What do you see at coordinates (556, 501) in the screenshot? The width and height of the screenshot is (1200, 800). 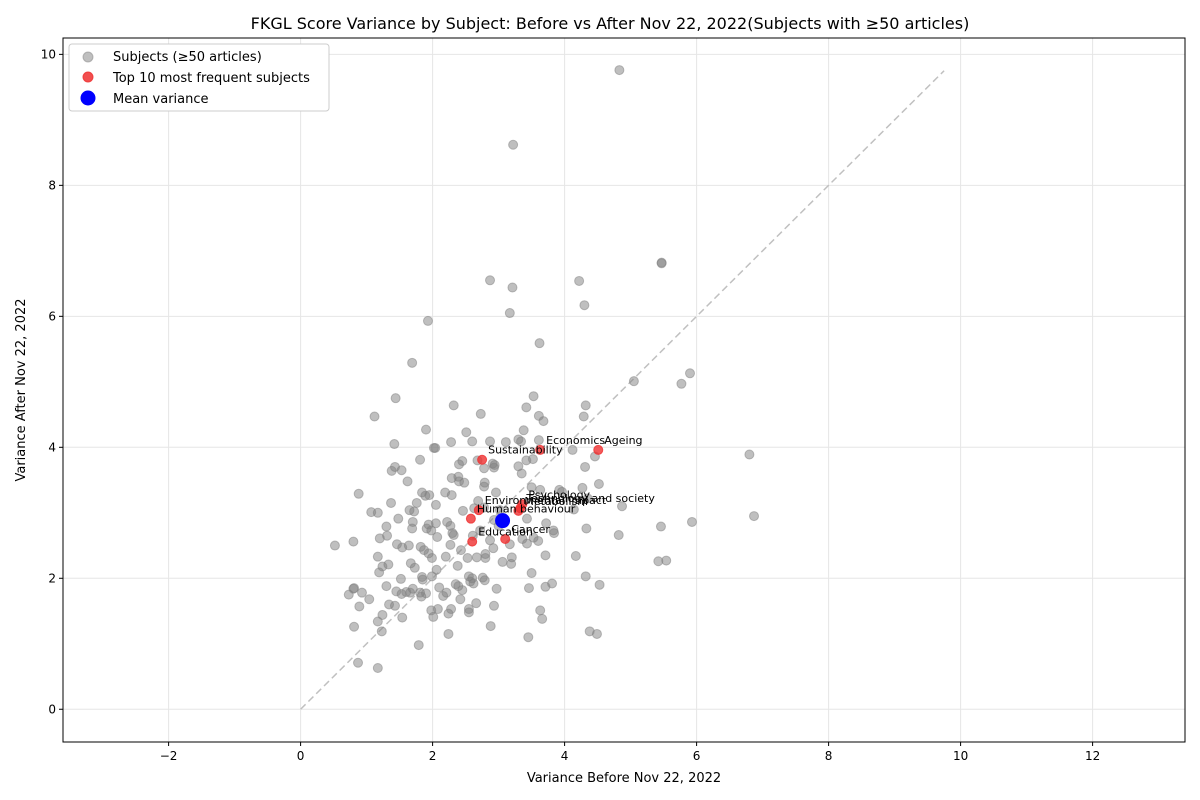 I see `point-label: Metabolism` at bounding box center [556, 501].